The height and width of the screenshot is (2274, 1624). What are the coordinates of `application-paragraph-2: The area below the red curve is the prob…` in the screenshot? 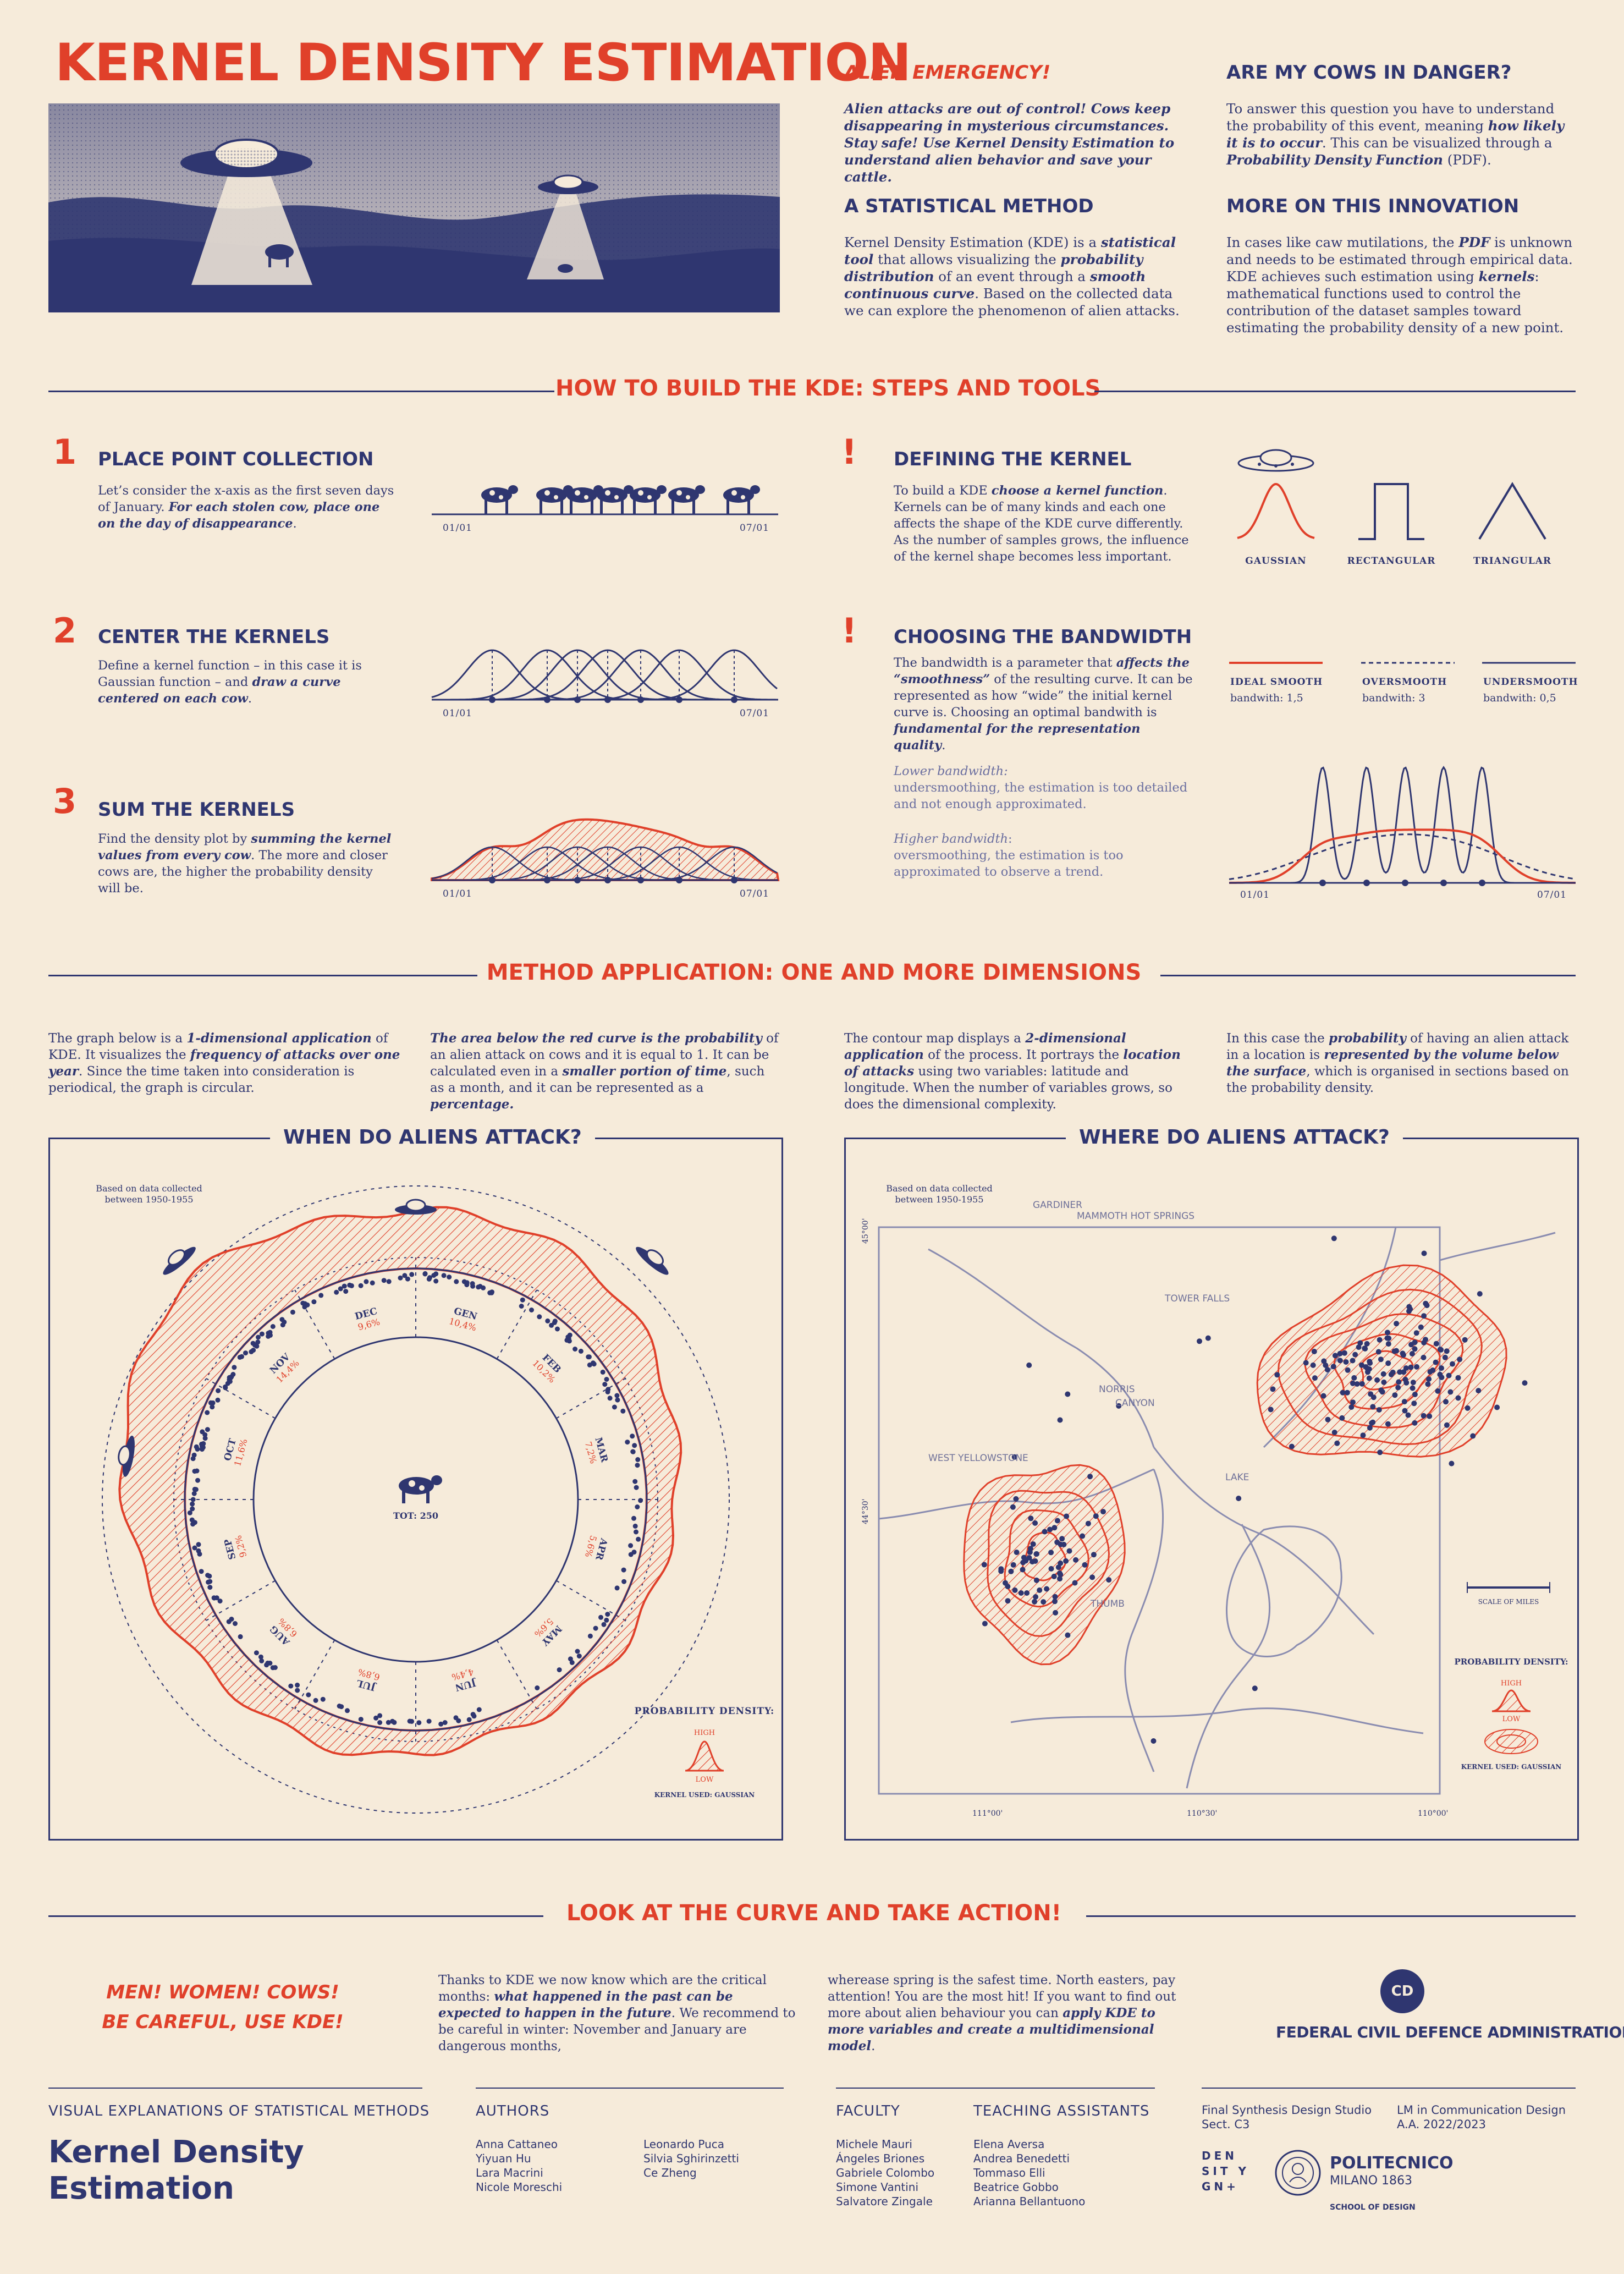 It's located at (604, 1071).